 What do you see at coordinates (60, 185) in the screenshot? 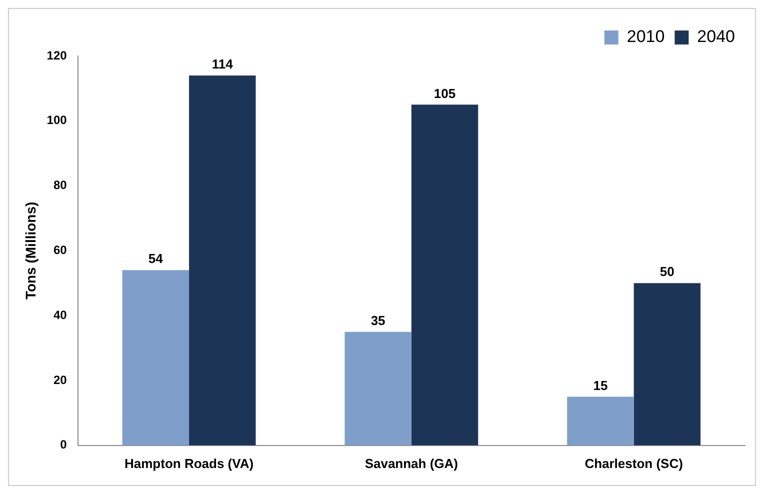
I see `y-tick-label: 80` at bounding box center [60, 185].